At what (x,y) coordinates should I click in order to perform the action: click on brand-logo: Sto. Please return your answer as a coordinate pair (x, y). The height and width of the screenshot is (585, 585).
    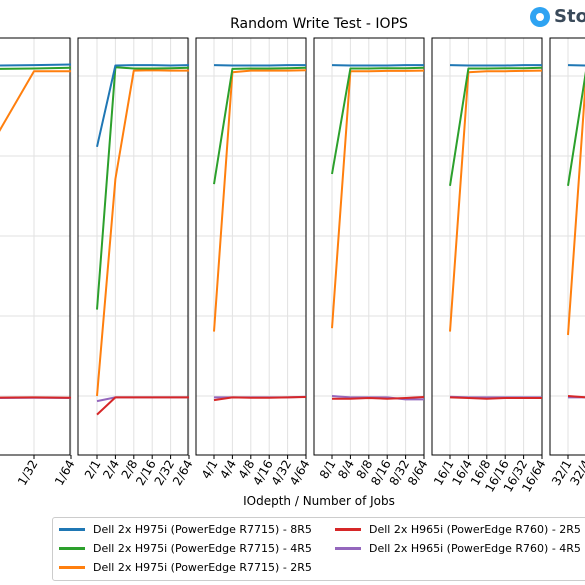
    Looking at the image, I should click on (557, 16).